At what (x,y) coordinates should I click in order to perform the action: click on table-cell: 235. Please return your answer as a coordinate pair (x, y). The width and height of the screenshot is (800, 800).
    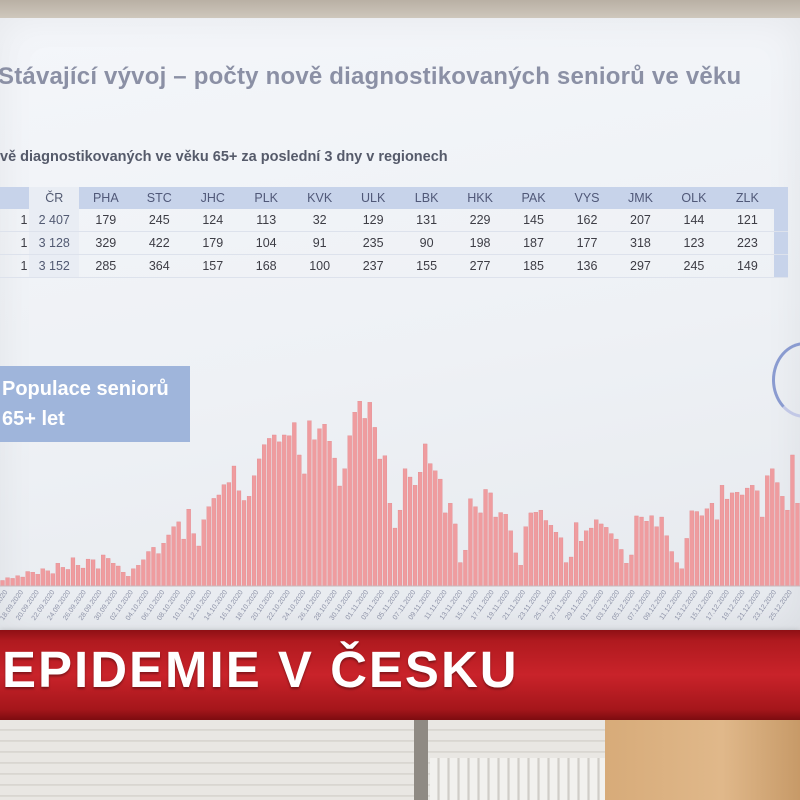
    Looking at the image, I should click on (373, 243).